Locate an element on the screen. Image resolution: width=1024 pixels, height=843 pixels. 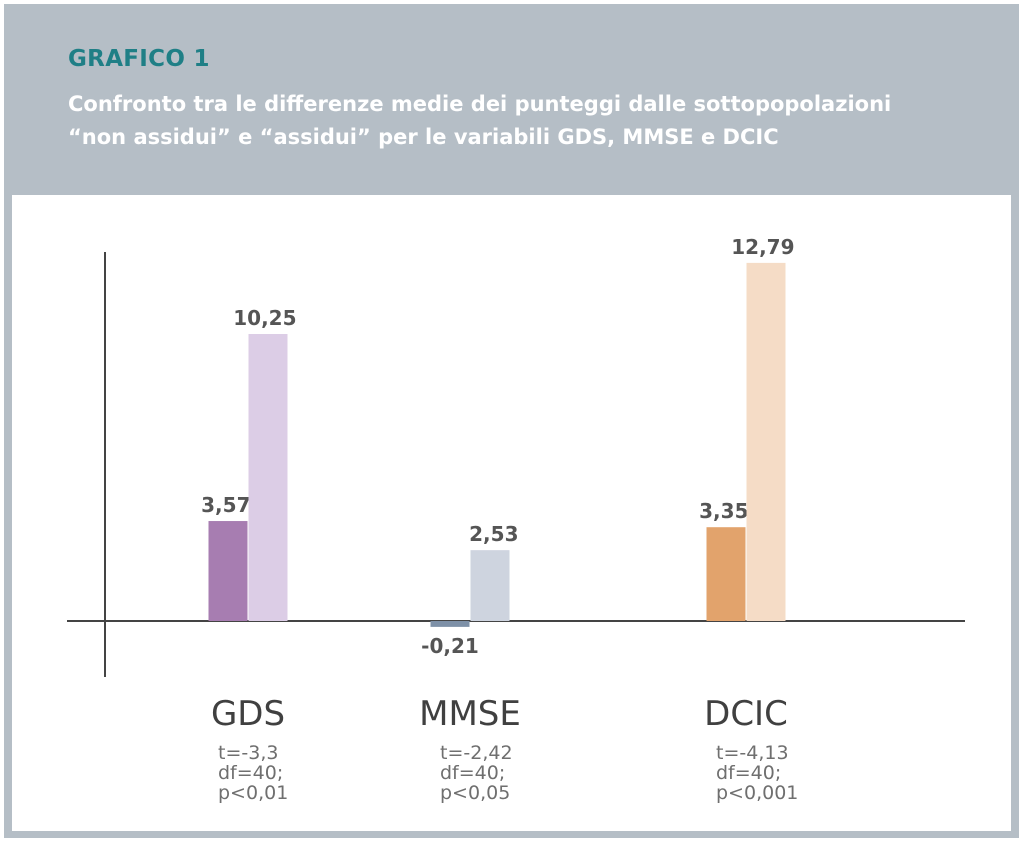
bar-mmse-non-assidui is located at coordinates (450, 624).